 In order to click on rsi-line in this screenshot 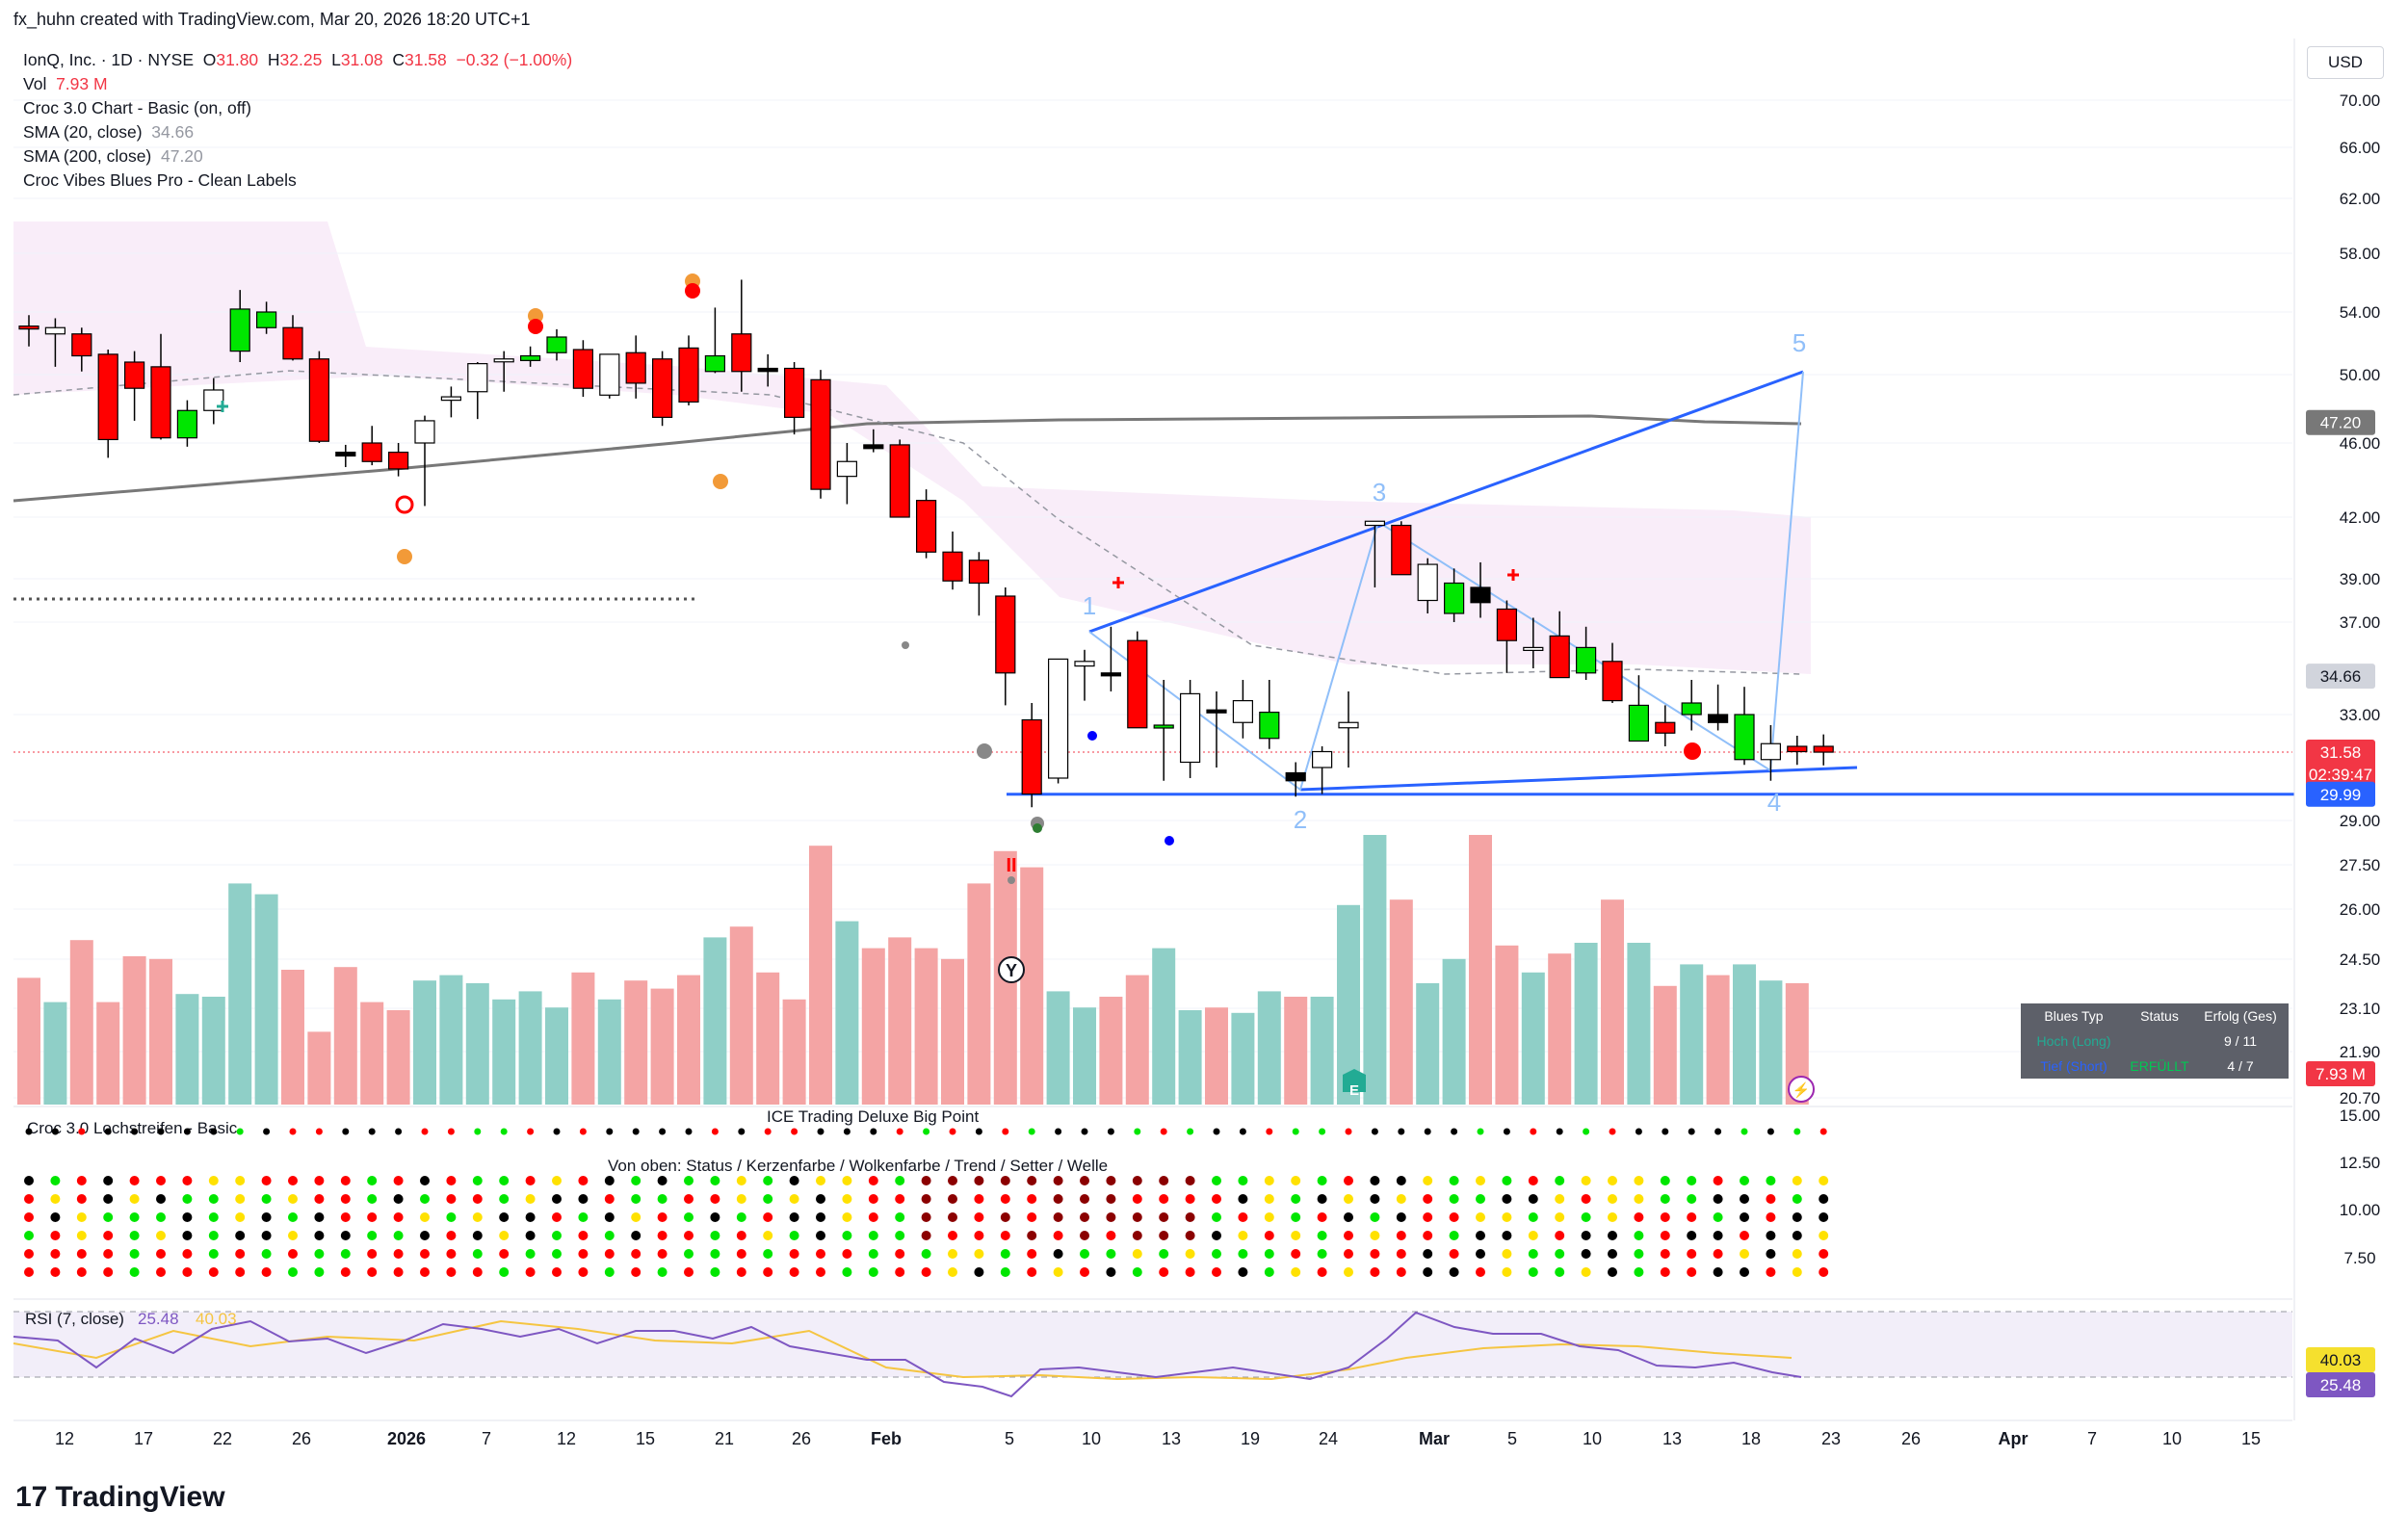, I will do `click(907, 1354)`.